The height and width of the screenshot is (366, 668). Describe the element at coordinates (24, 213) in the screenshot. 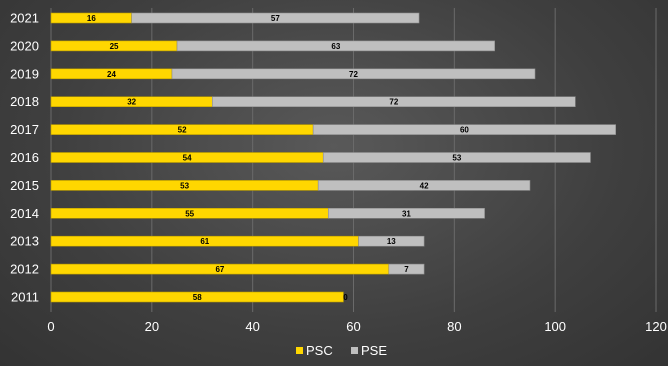

I see `category-label: 2014` at that location.